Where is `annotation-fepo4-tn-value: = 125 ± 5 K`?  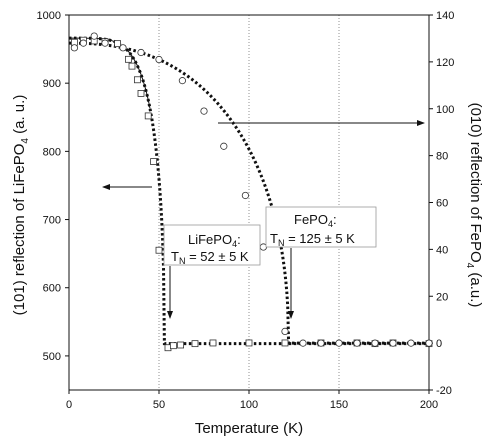
annotation-fepo4-tn-value: = 125 ± 5 K is located at coordinates (319, 238).